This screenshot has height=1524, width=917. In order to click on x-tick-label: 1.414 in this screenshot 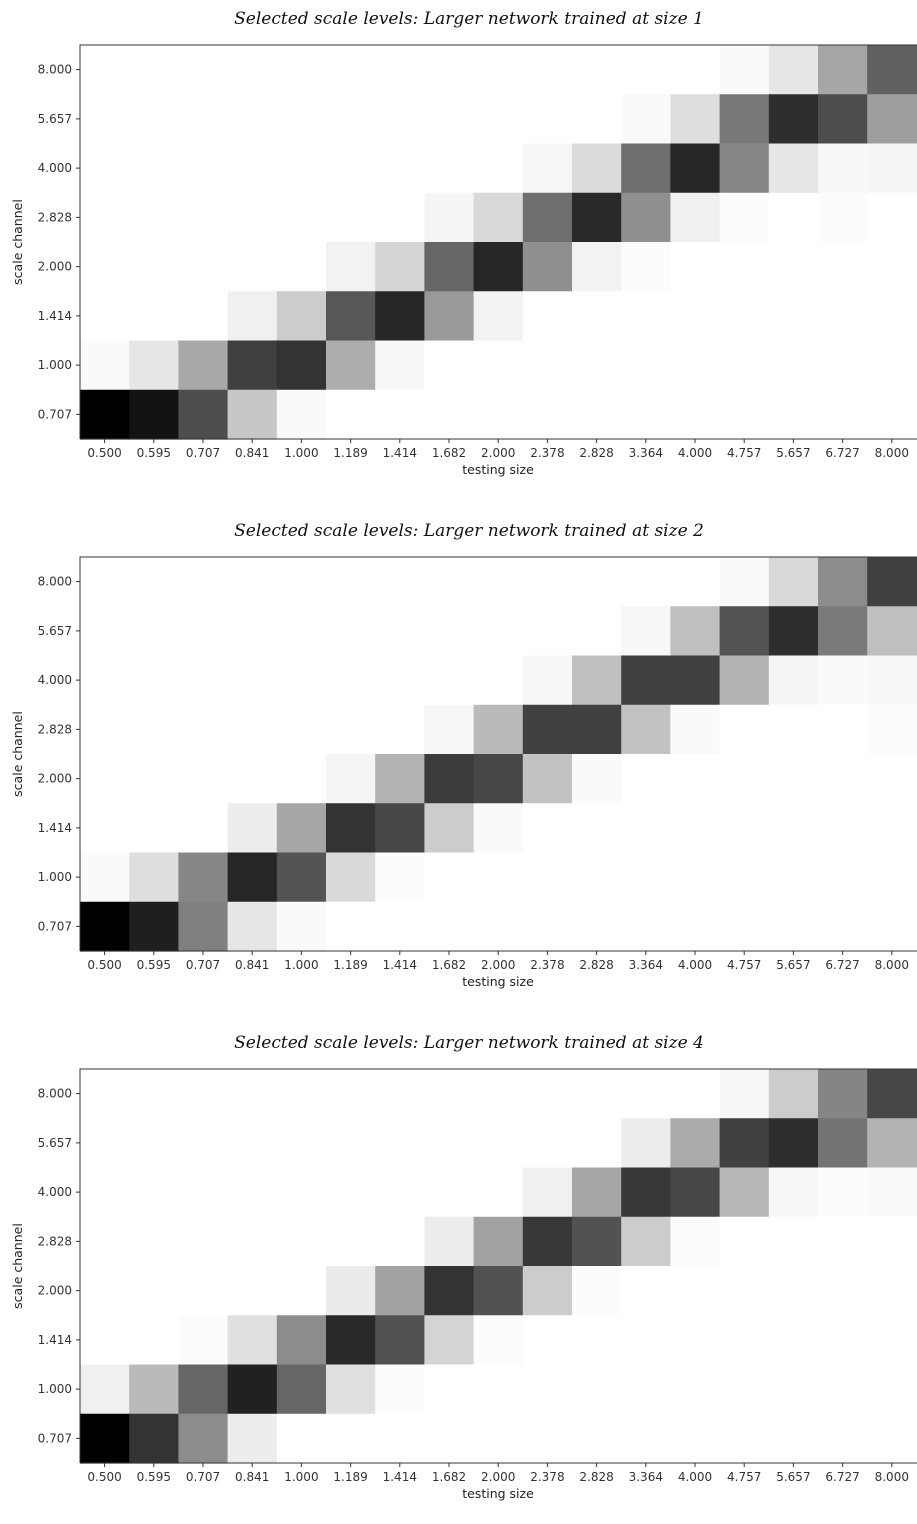, I will do `click(400, 965)`.